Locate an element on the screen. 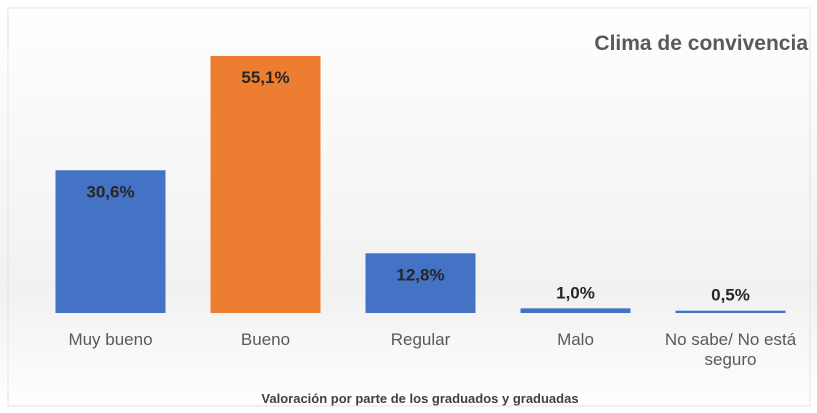 This screenshot has width=817, height=413. data-label: 0,5% is located at coordinates (730, 295).